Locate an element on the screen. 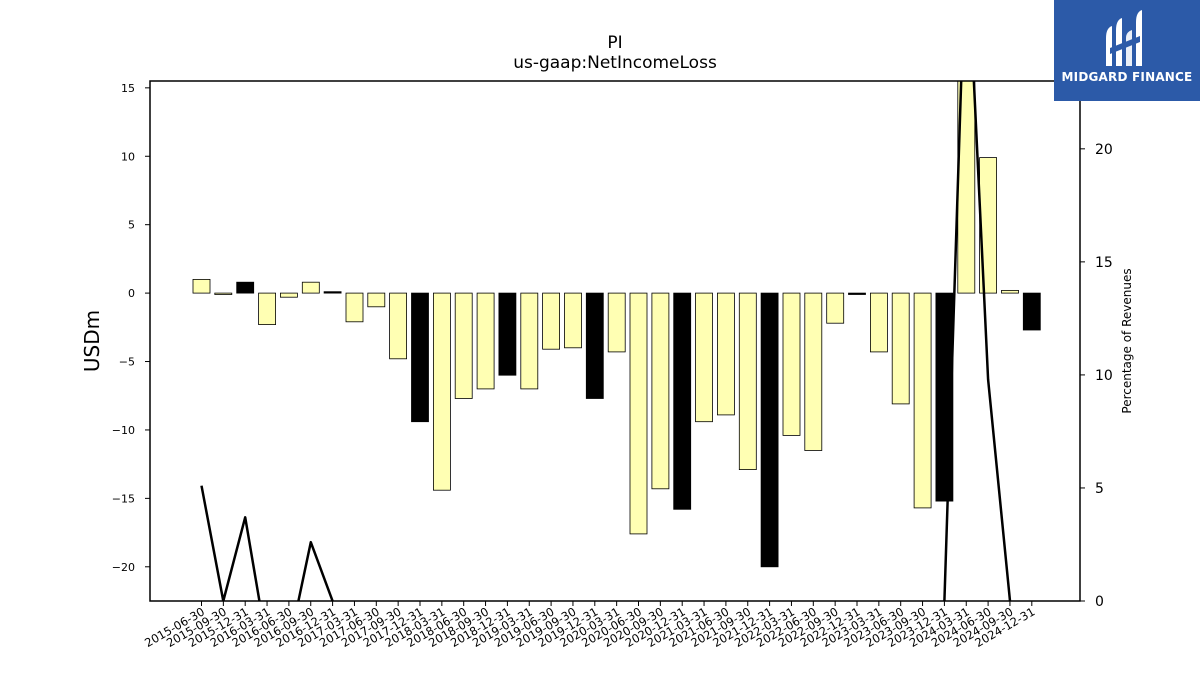 The image size is (1200, 675). y-tick-label: −15 is located at coordinates (123, 498).